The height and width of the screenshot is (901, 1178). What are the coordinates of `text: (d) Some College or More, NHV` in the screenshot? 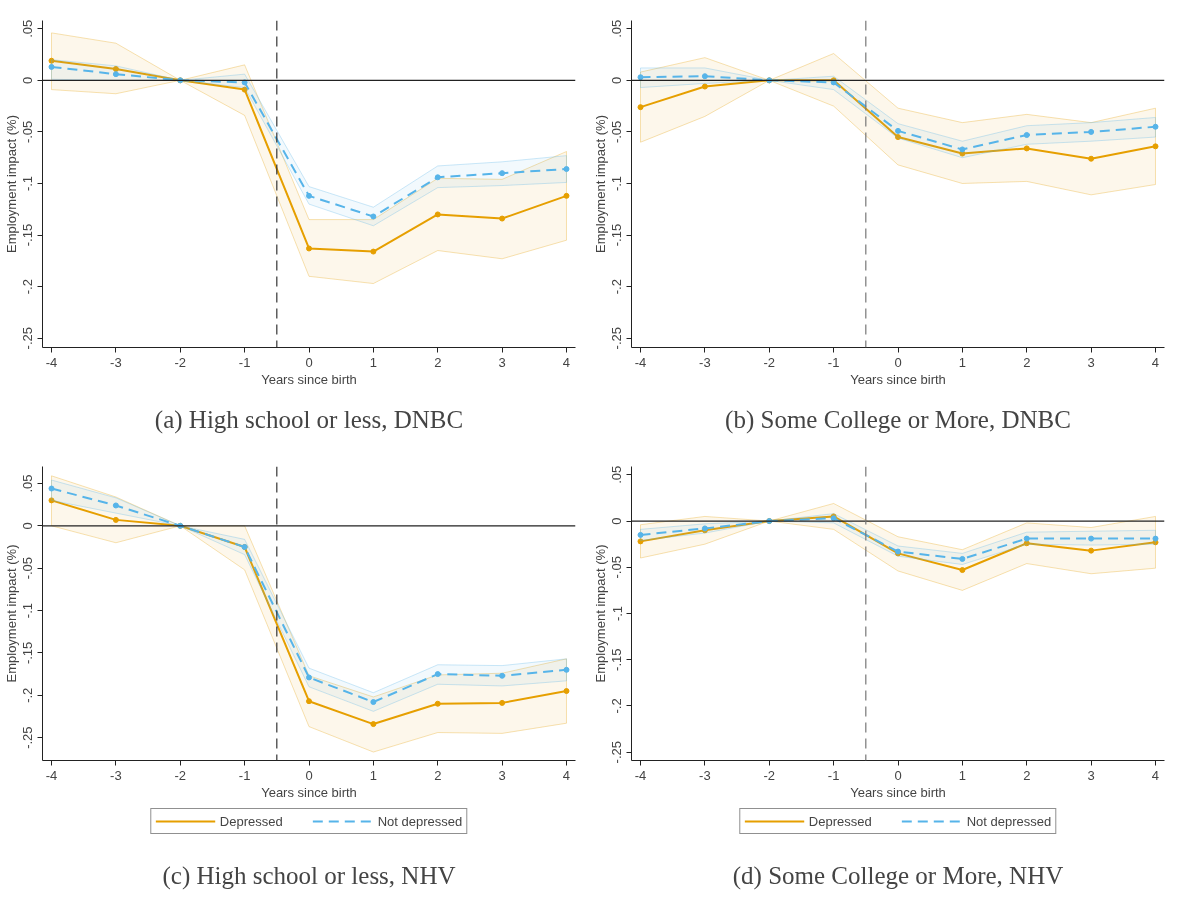 It's located at (898, 875).